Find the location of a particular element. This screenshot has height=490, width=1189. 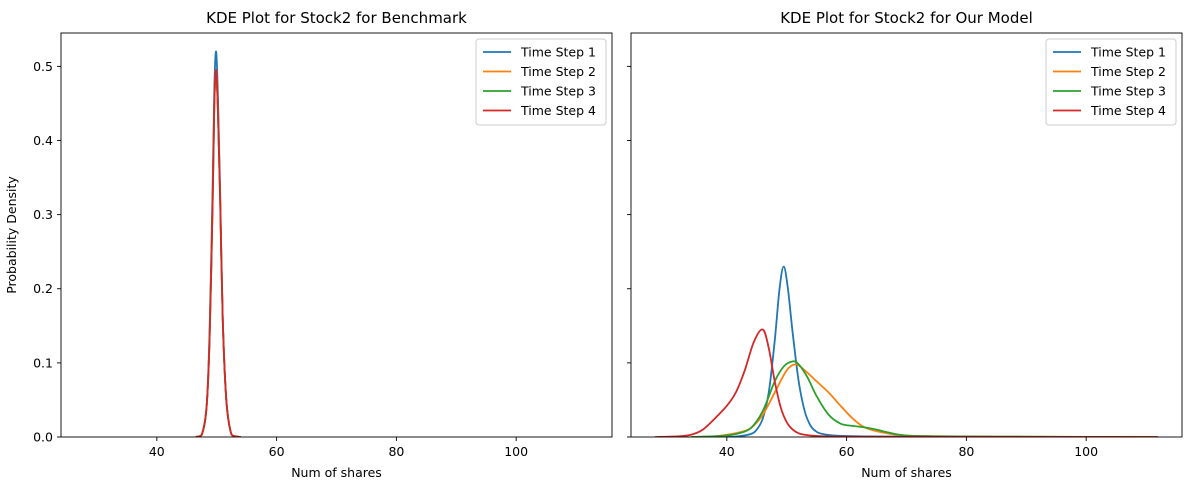

benchmark-legend-label-step-2: Time Step 2 is located at coordinates (558, 71).